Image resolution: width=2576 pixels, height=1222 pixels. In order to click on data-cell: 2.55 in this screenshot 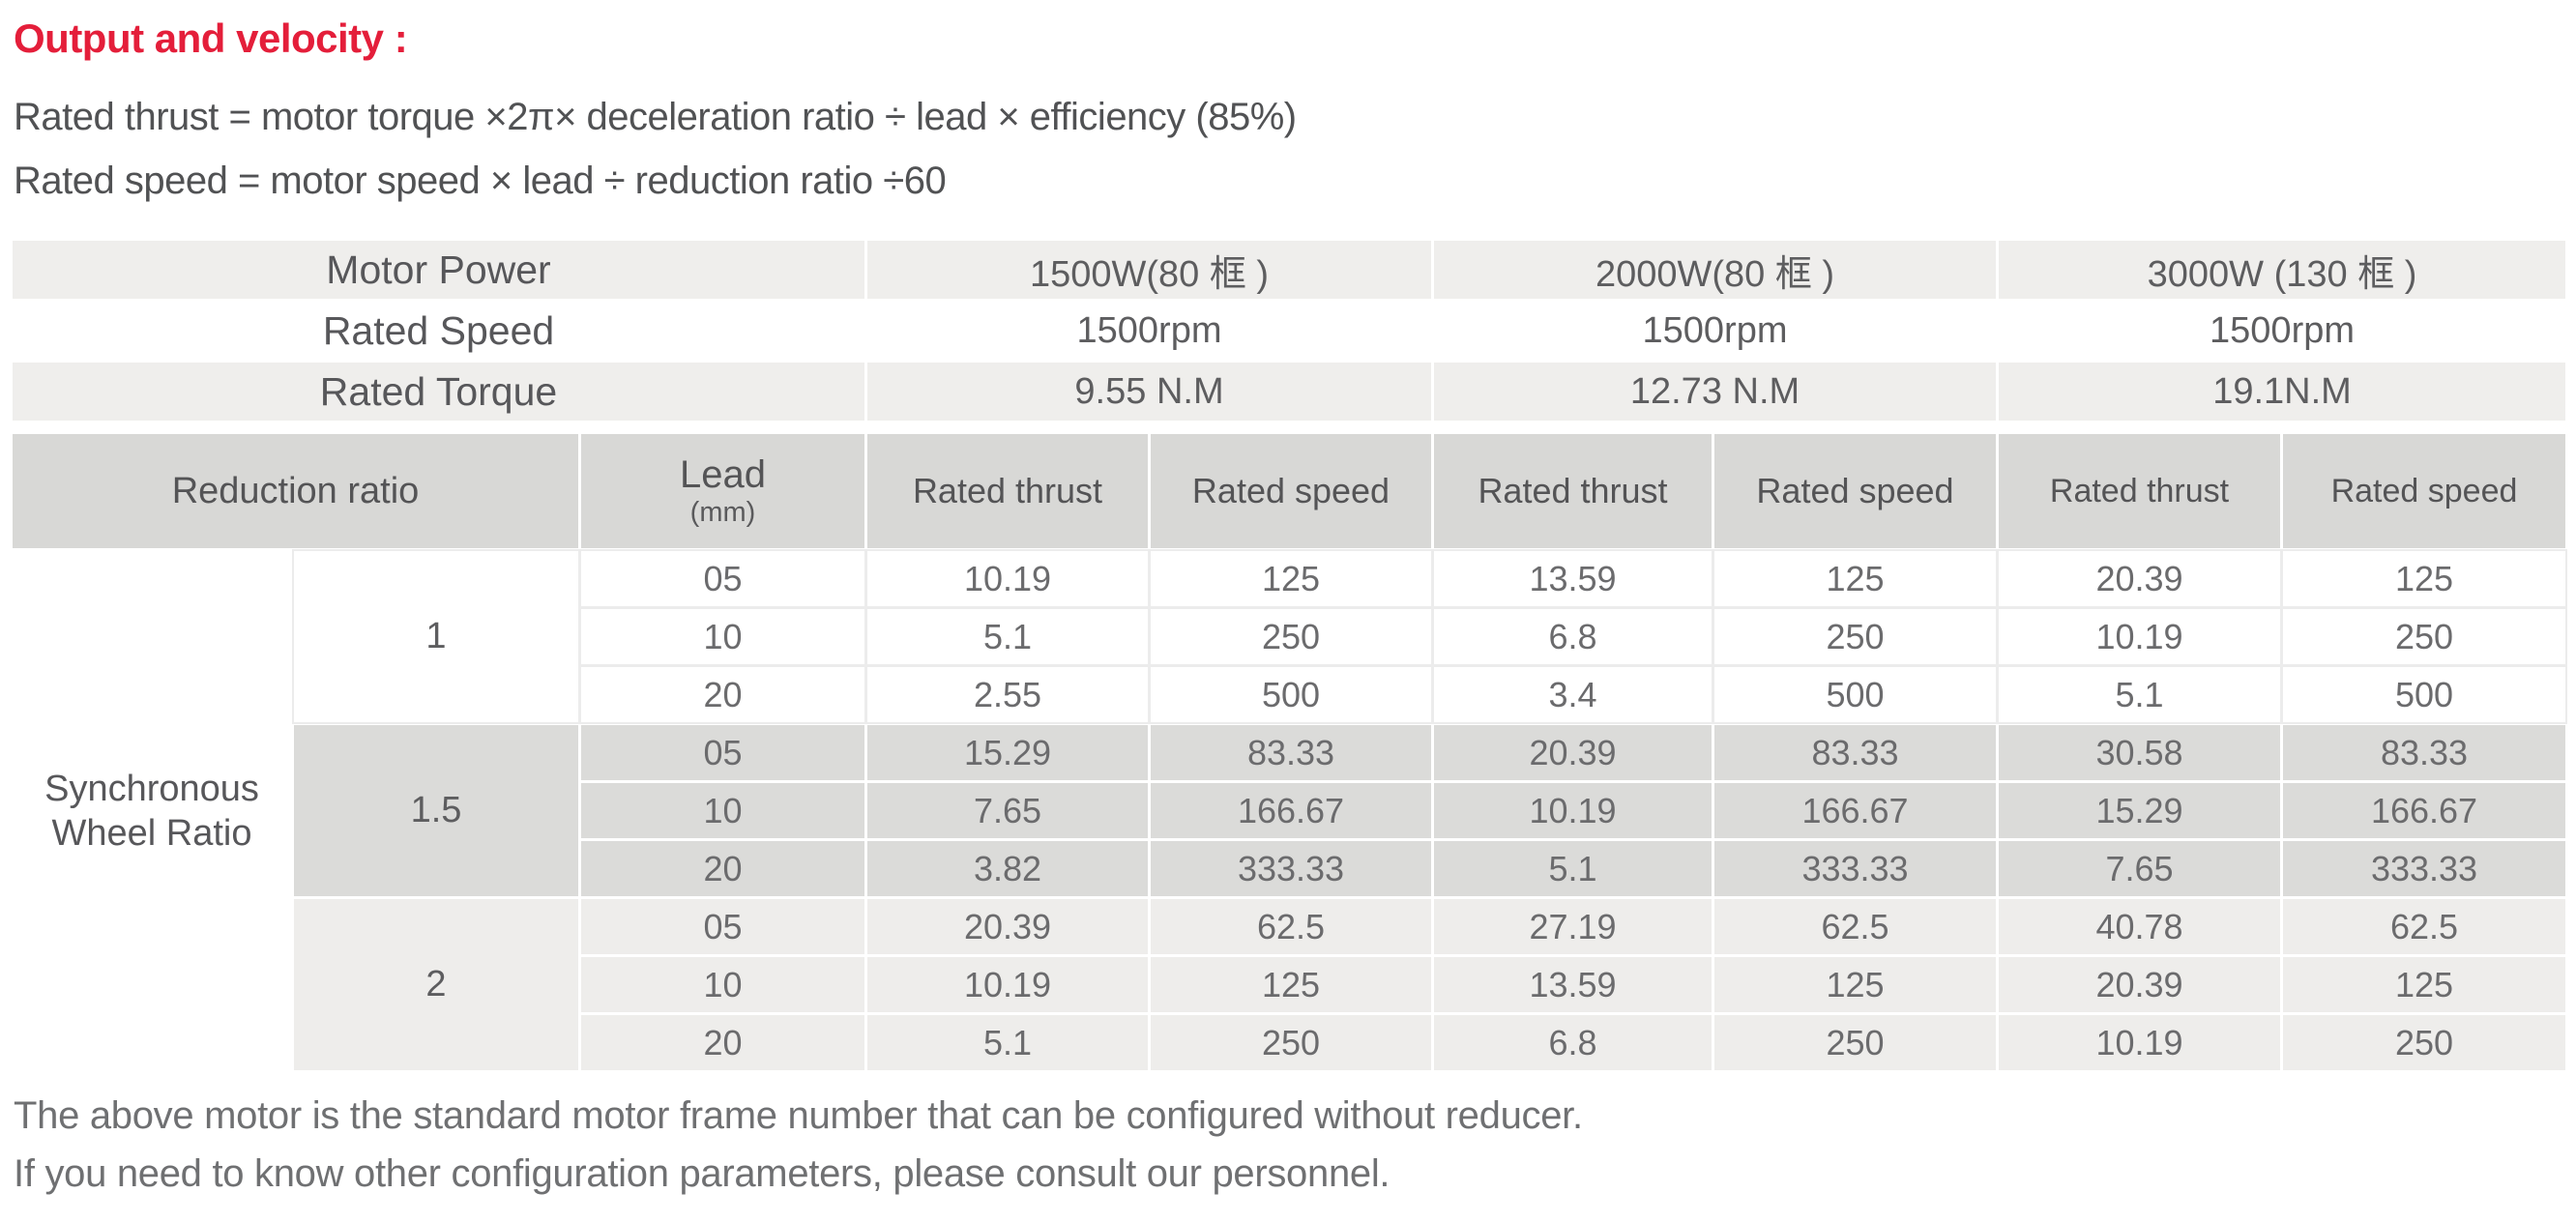, I will do `click(1007, 695)`.